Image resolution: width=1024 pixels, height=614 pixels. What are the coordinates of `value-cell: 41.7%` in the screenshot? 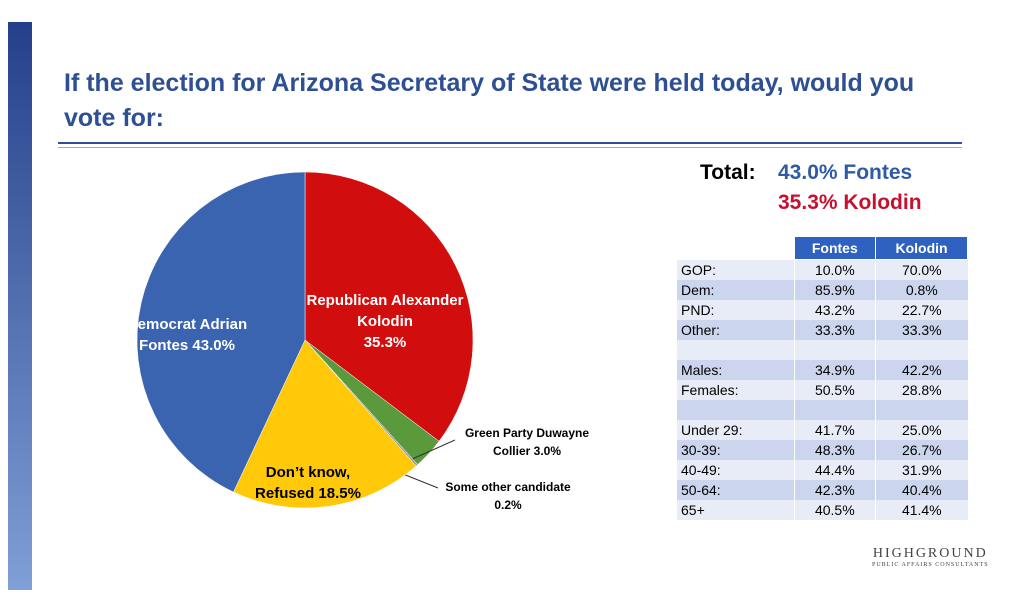 It's located at (834, 430).